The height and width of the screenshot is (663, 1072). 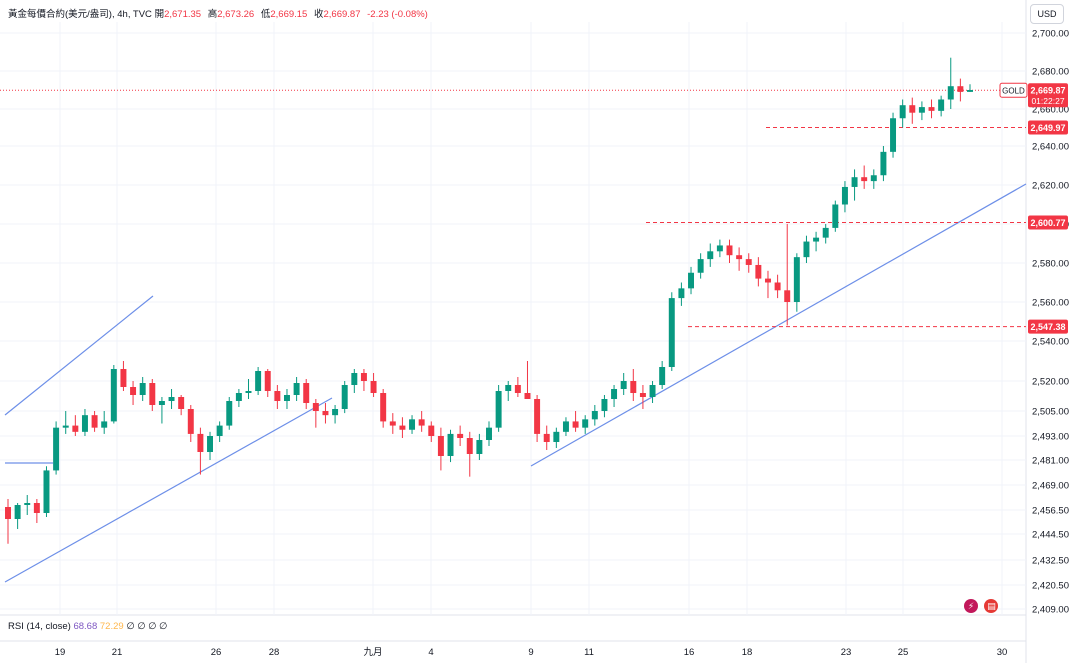 I want to click on y-tick-label: 2,481.00, so click(x=1050, y=461).